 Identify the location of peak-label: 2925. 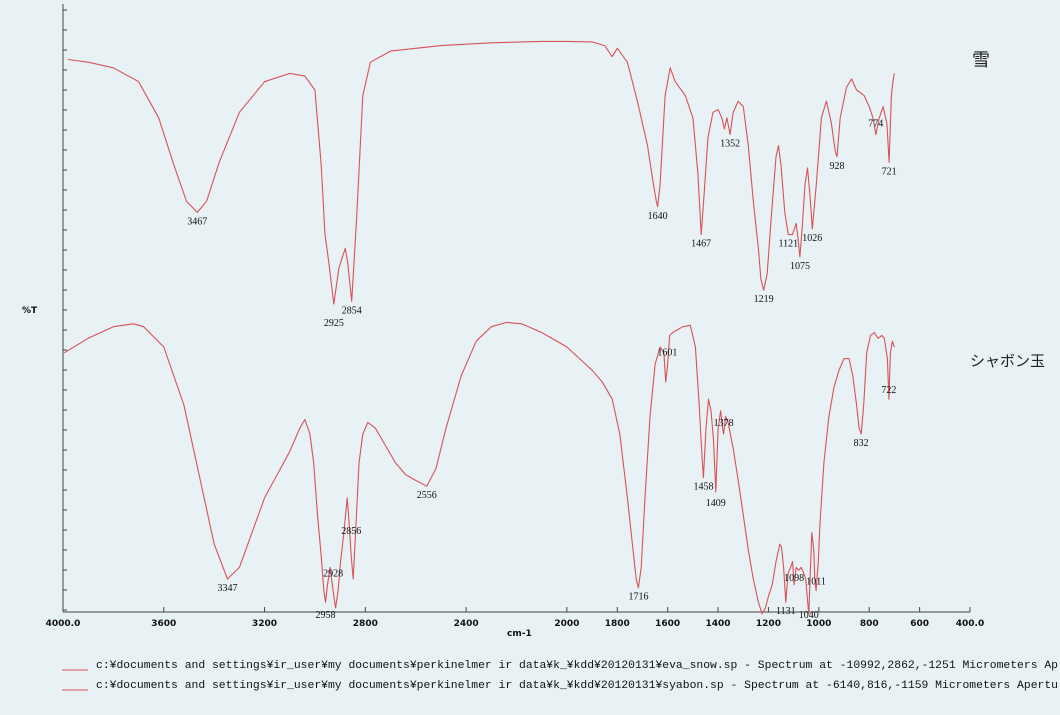
(334, 323).